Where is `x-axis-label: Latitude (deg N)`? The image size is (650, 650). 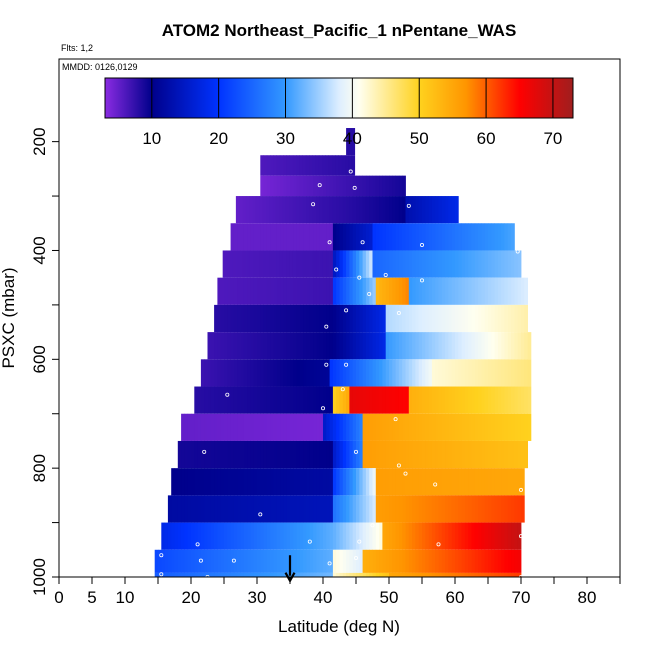
x-axis-label: Latitude (deg N) is located at coordinates (339, 626).